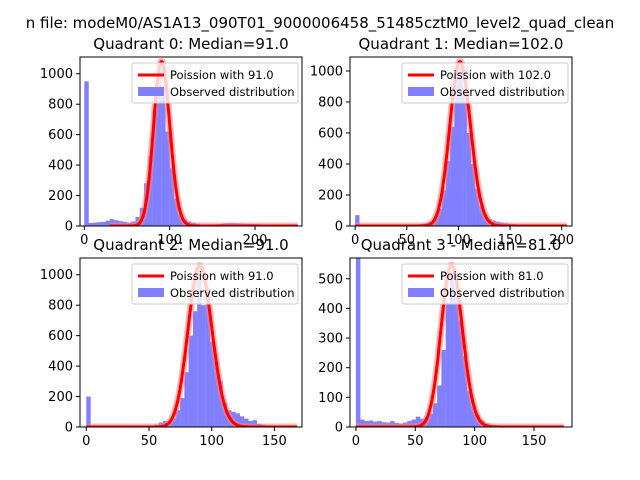 Image resolution: width=640 pixels, height=480 pixels. I want to click on subplot-title: Quadrant 0: Median=91.0, so click(190, 44).